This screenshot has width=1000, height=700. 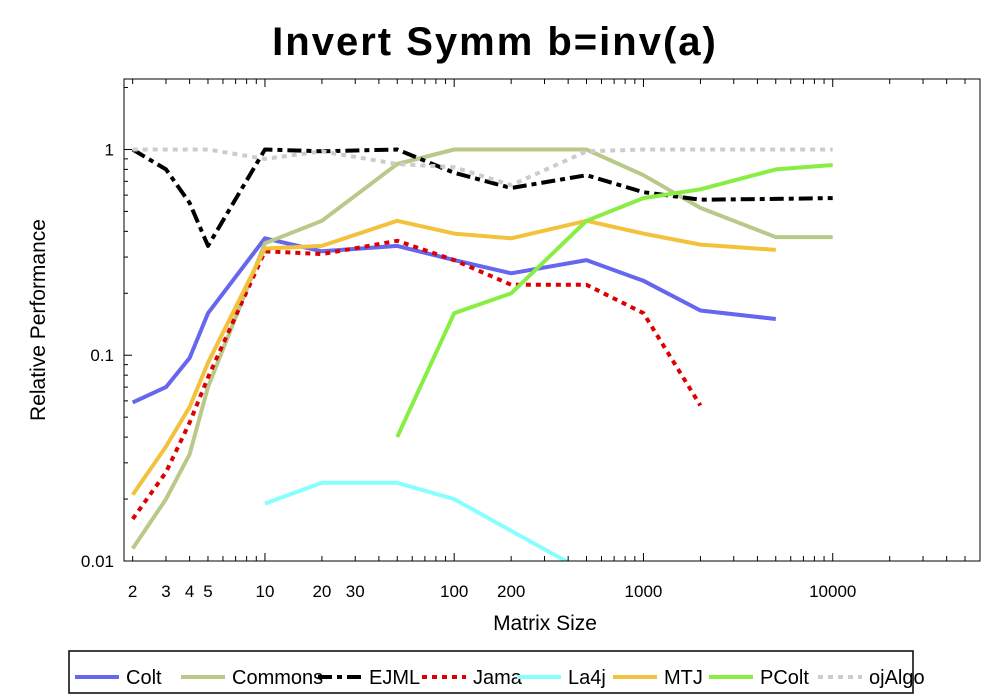 What do you see at coordinates (132, 591) in the screenshot?
I see `x-tick-label: 2` at bounding box center [132, 591].